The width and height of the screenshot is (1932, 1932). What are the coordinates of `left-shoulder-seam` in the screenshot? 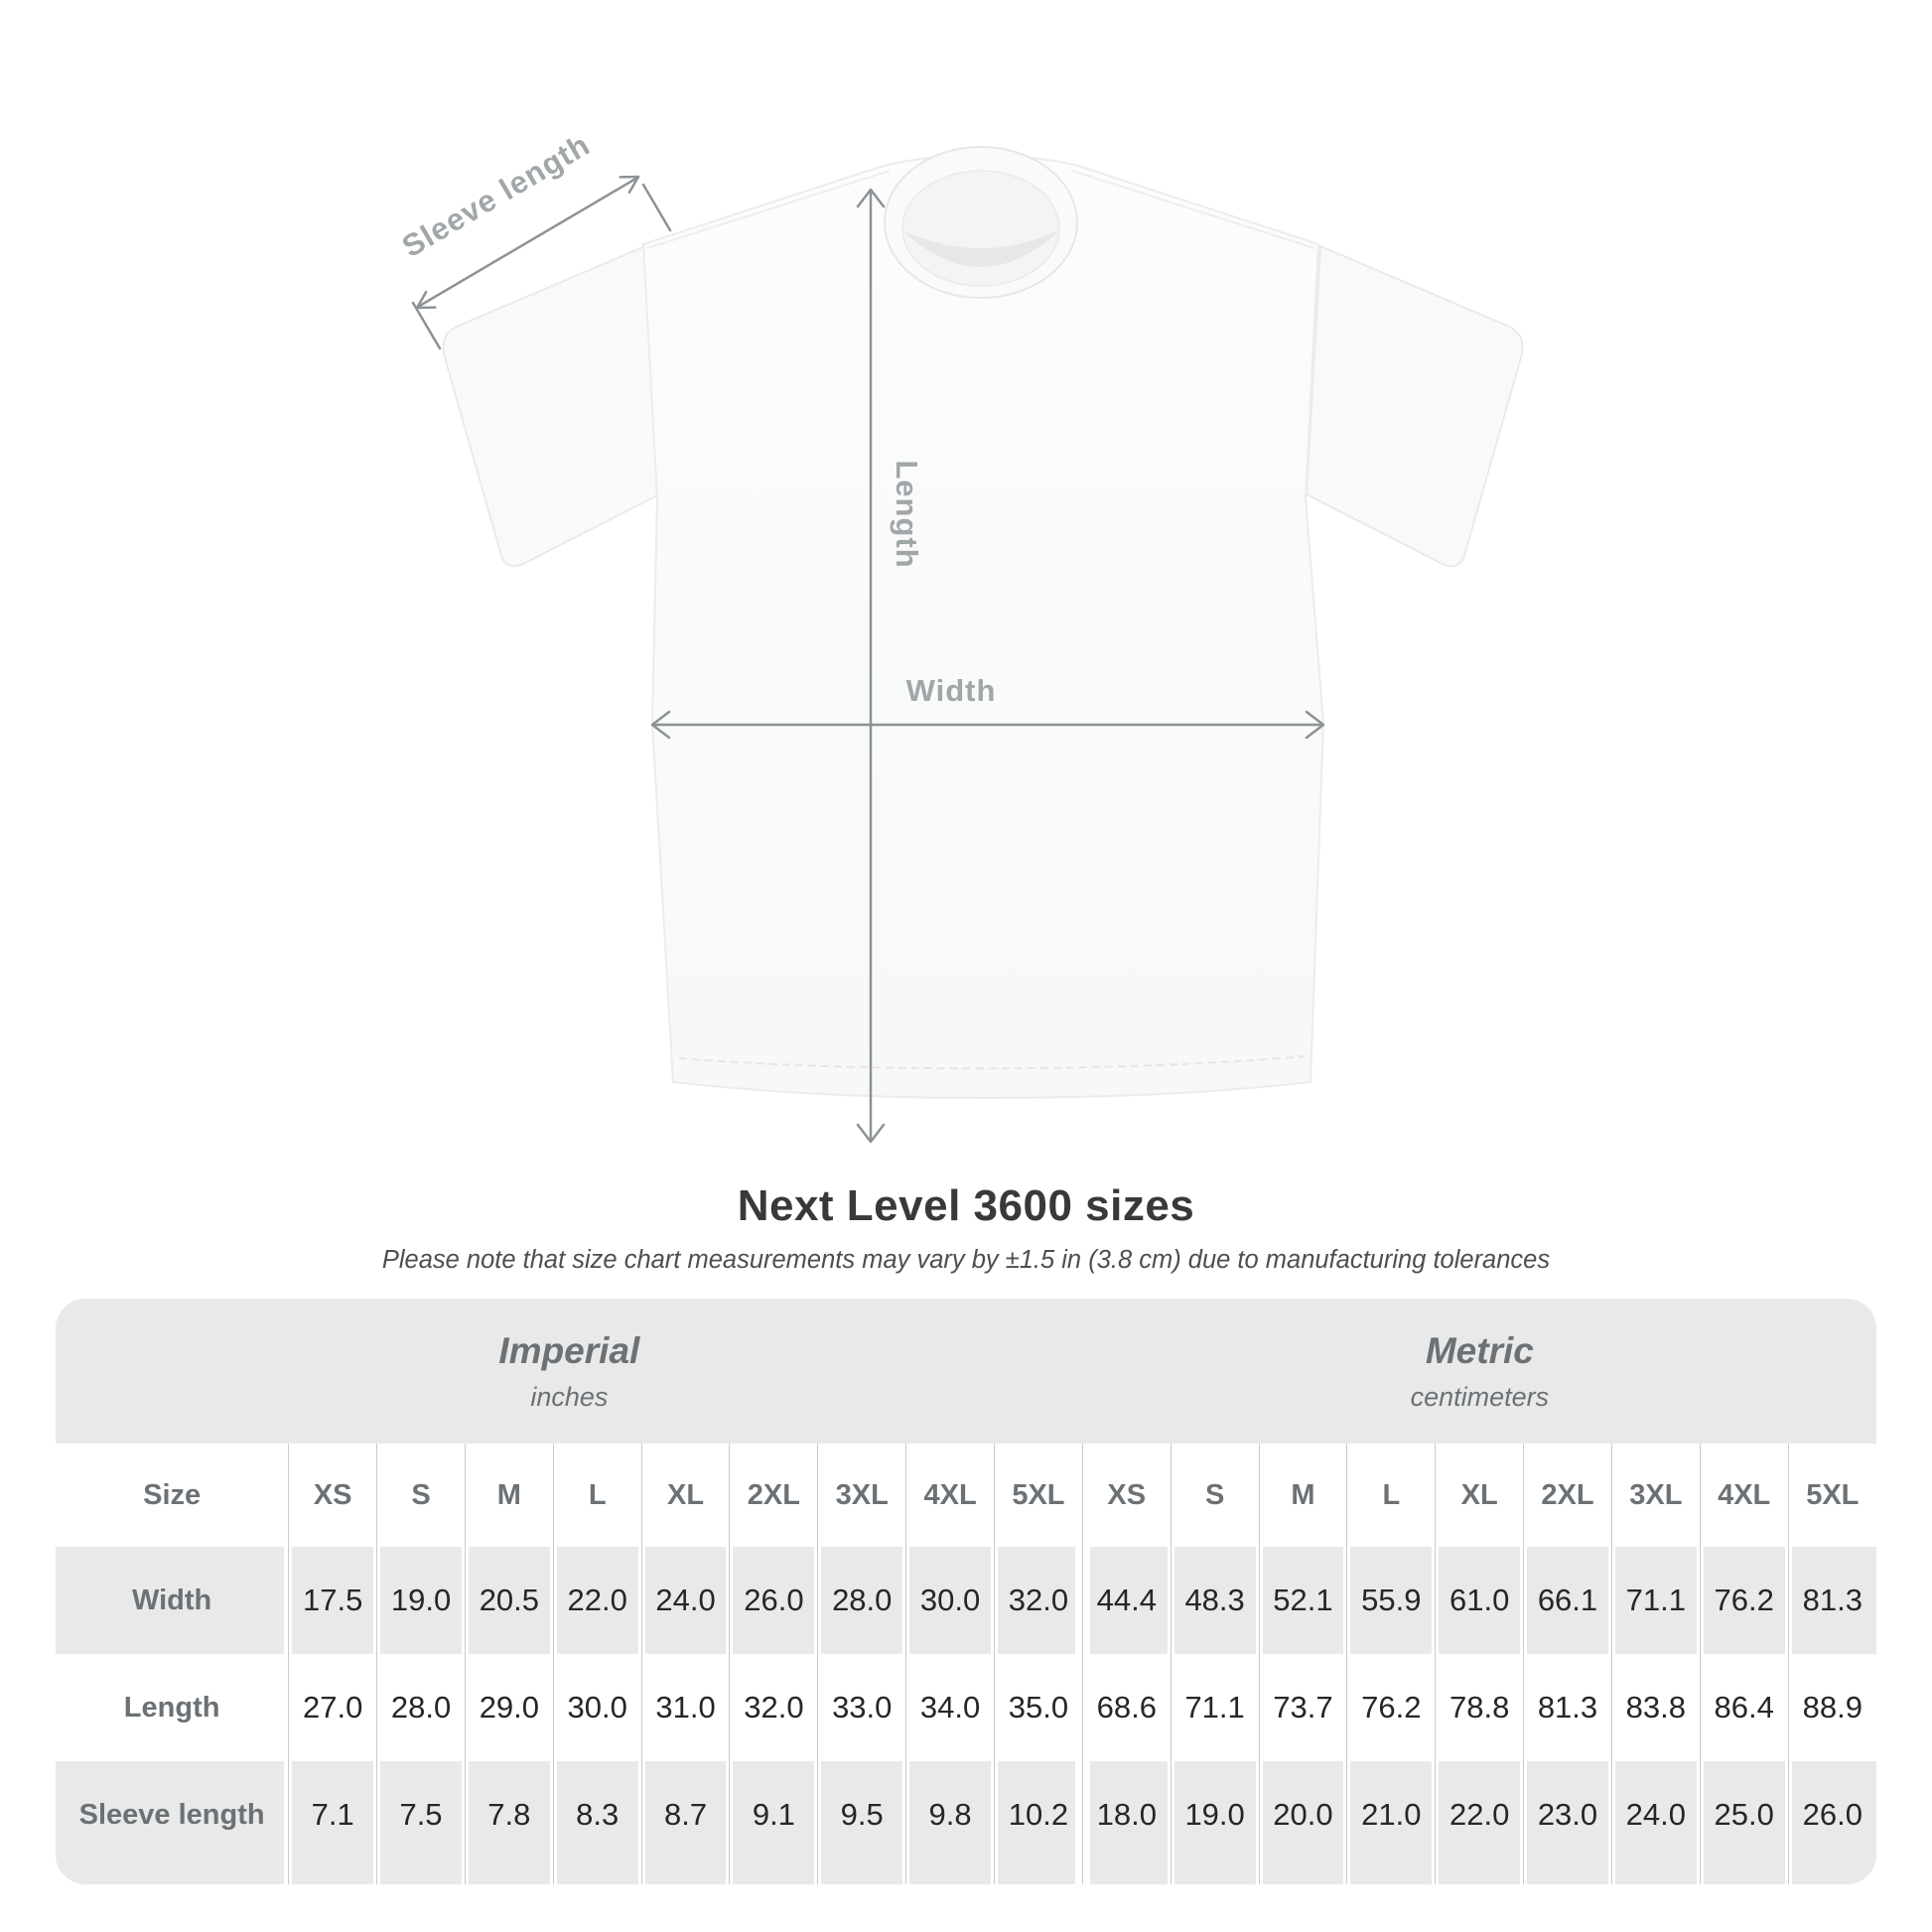 It's located at (768, 210).